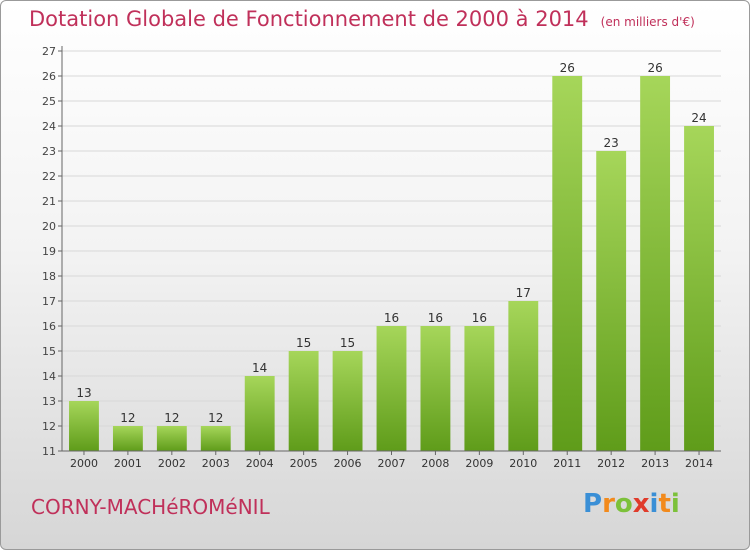 This screenshot has width=750, height=550. Describe the element at coordinates (348, 463) in the screenshot. I see `x-tick-label: 2006` at that location.